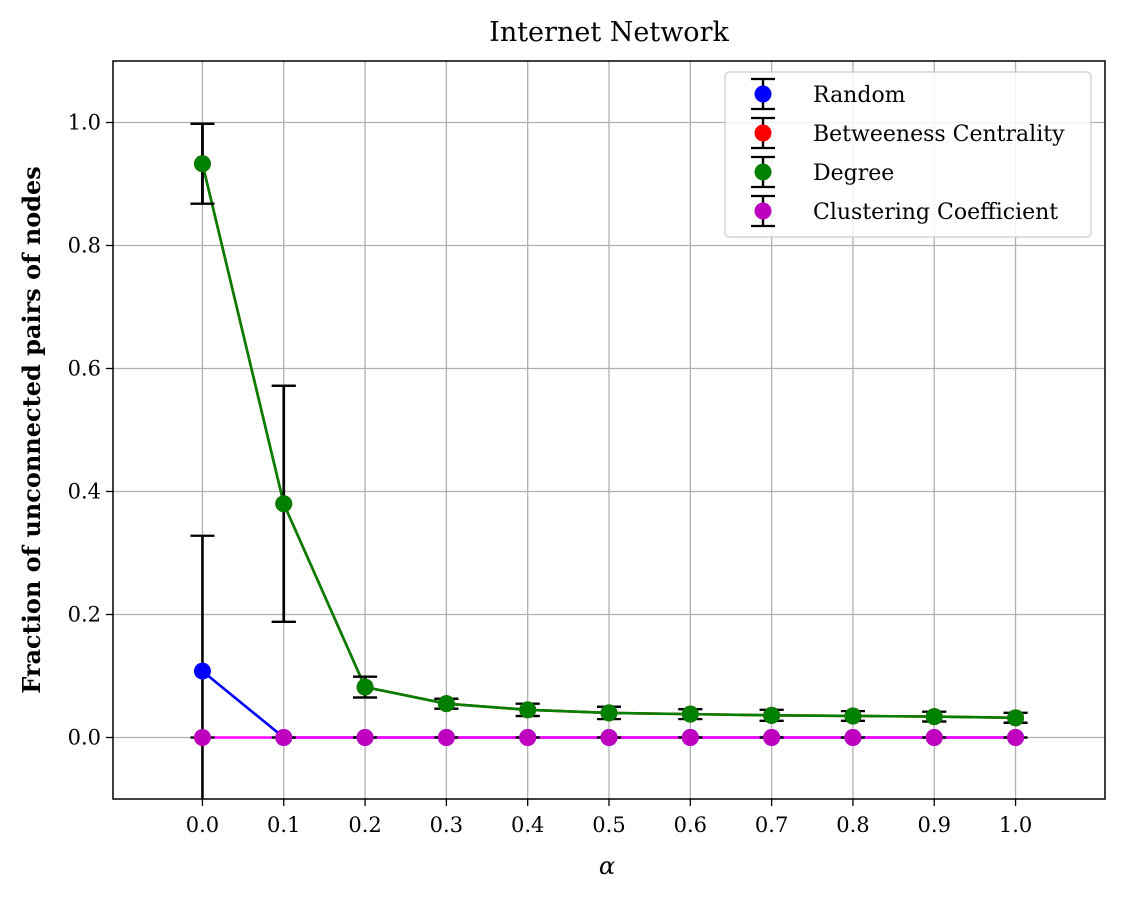  Describe the element at coordinates (690, 825) in the screenshot. I see `x-tick-label: 0.6` at that location.